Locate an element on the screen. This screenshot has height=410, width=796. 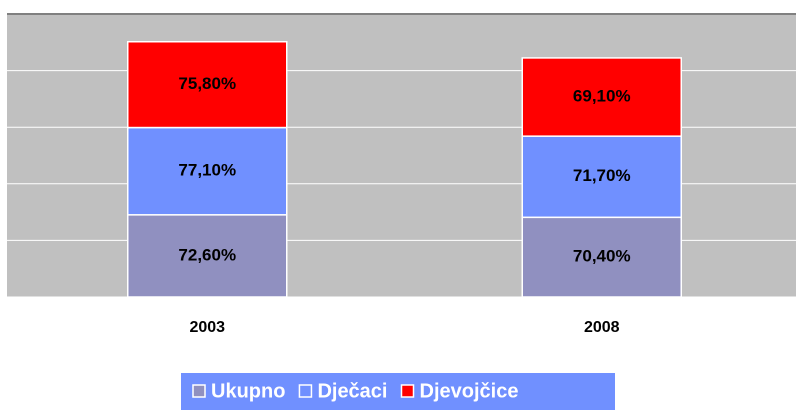
data-label: 72,60% is located at coordinates (207, 254).